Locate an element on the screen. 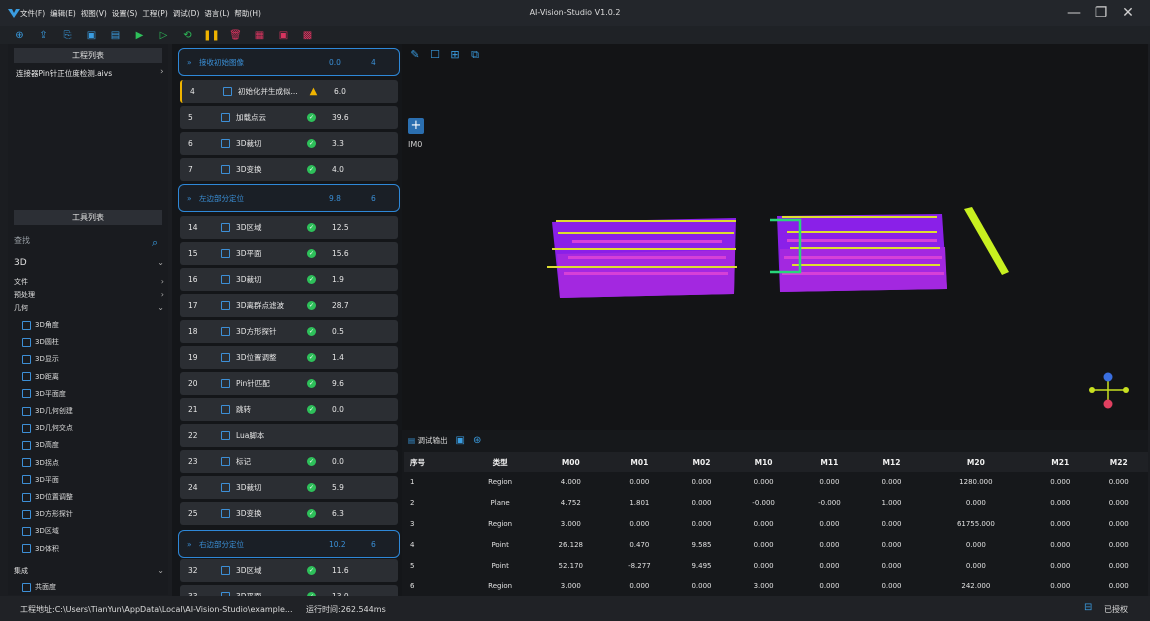 The height and width of the screenshot is (621, 1150). flow-step: 15 3D平面 ✓ 15.6 is located at coordinates (289, 253).